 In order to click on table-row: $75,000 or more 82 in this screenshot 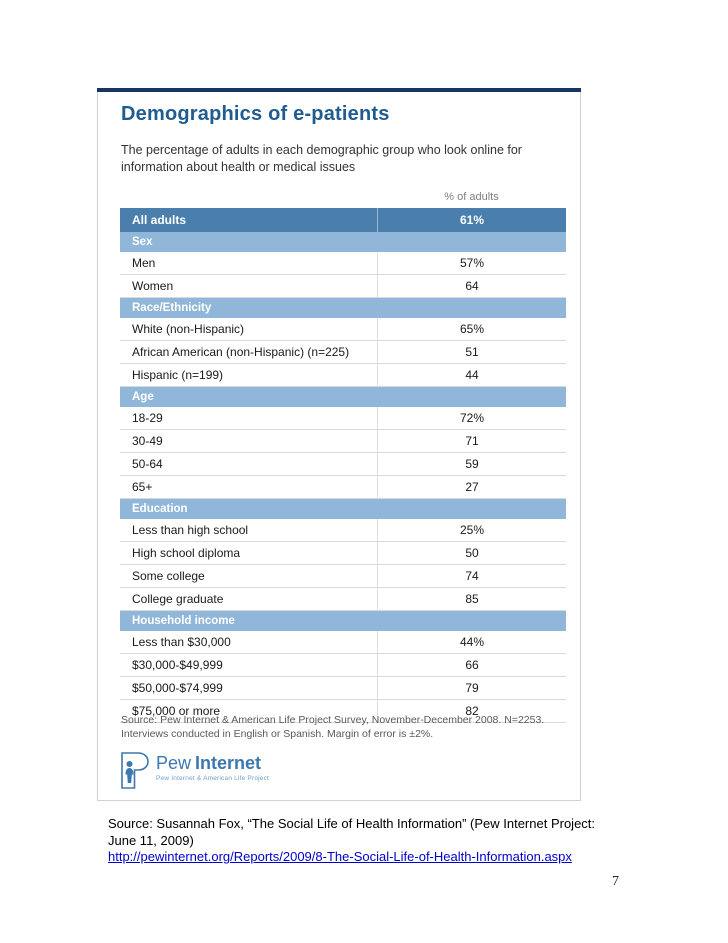, I will do `click(343, 711)`.